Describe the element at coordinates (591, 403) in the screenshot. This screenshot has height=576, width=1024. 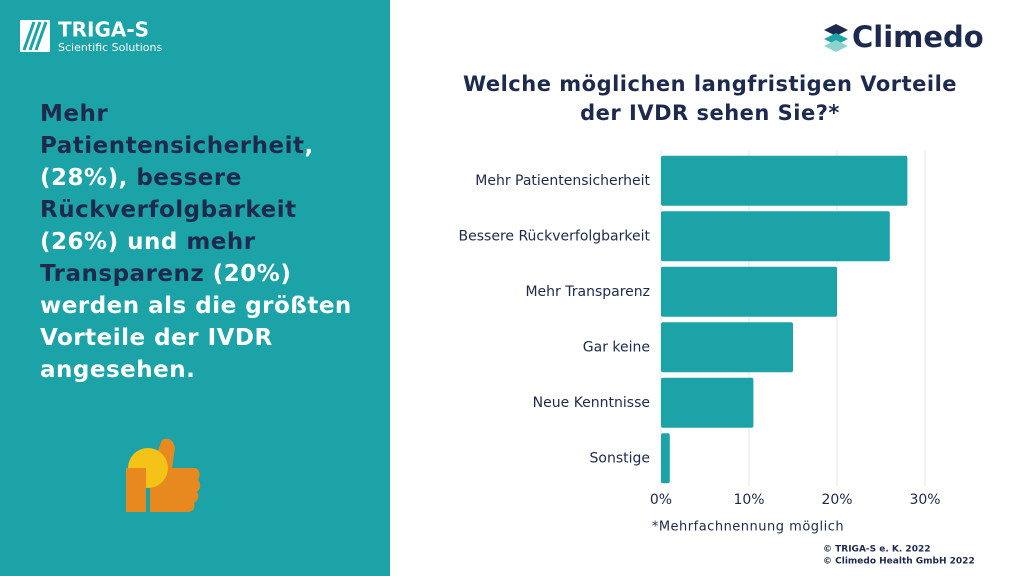
I see `y-tick-label: Neue Kenntnisse` at that location.